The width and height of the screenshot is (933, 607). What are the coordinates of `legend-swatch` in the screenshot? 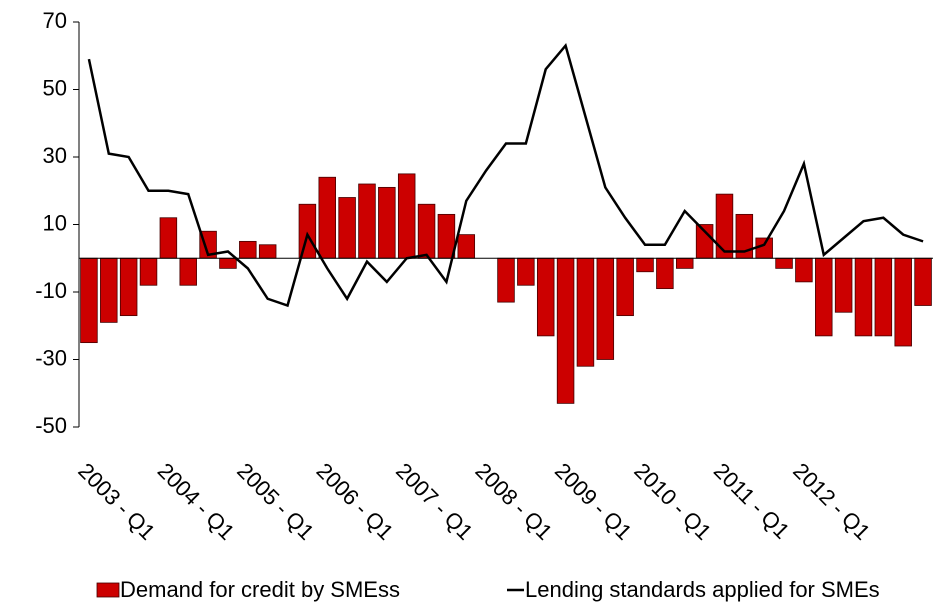 It's located at (108, 590).